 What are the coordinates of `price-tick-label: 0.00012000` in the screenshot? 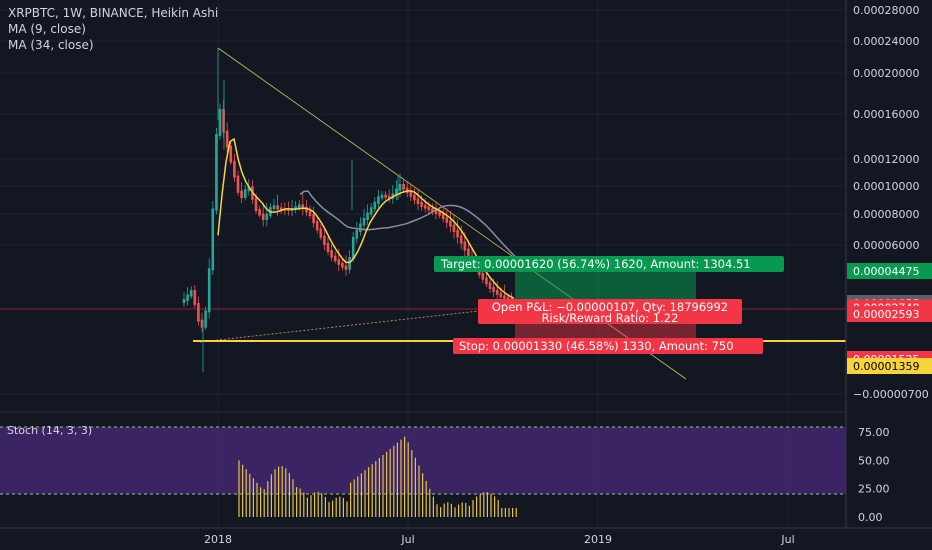 It's located at (886, 159).